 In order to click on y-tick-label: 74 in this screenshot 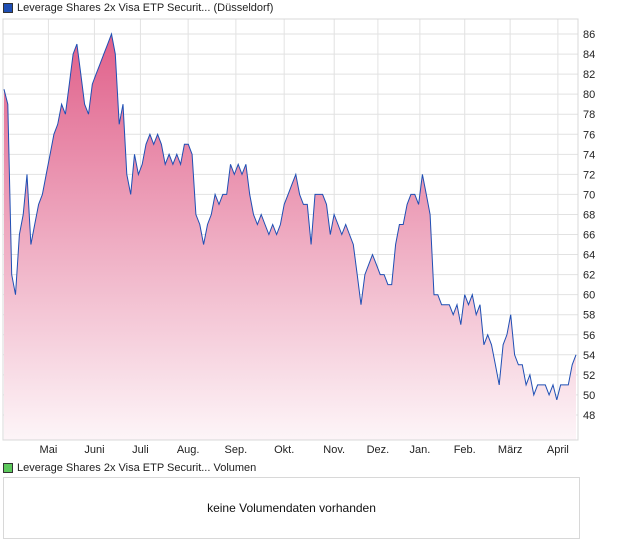, I will do `click(589, 155)`.